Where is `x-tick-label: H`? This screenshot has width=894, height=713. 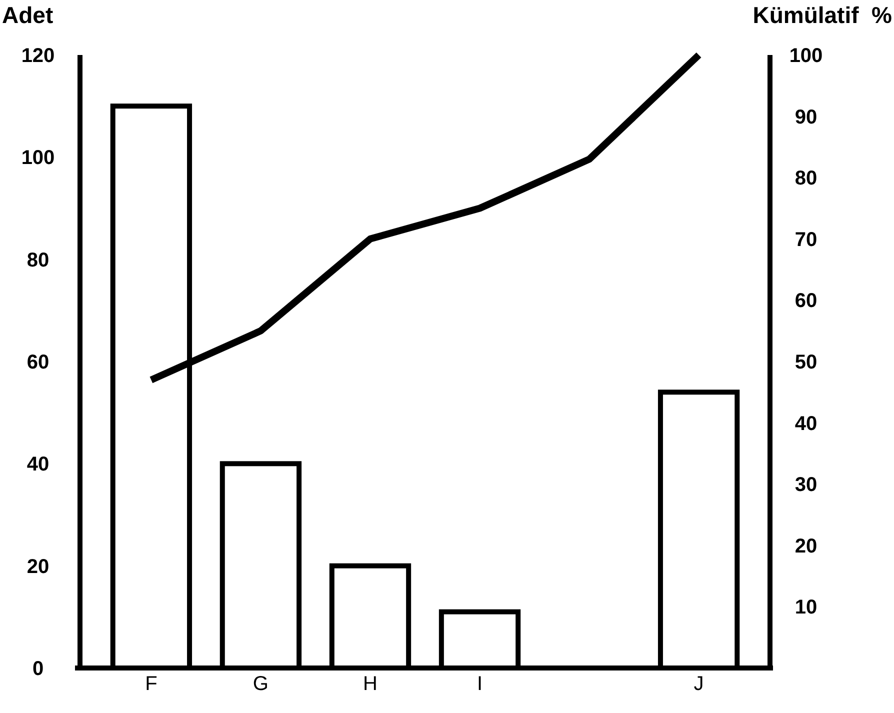 x-tick-label: H is located at coordinates (370, 684).